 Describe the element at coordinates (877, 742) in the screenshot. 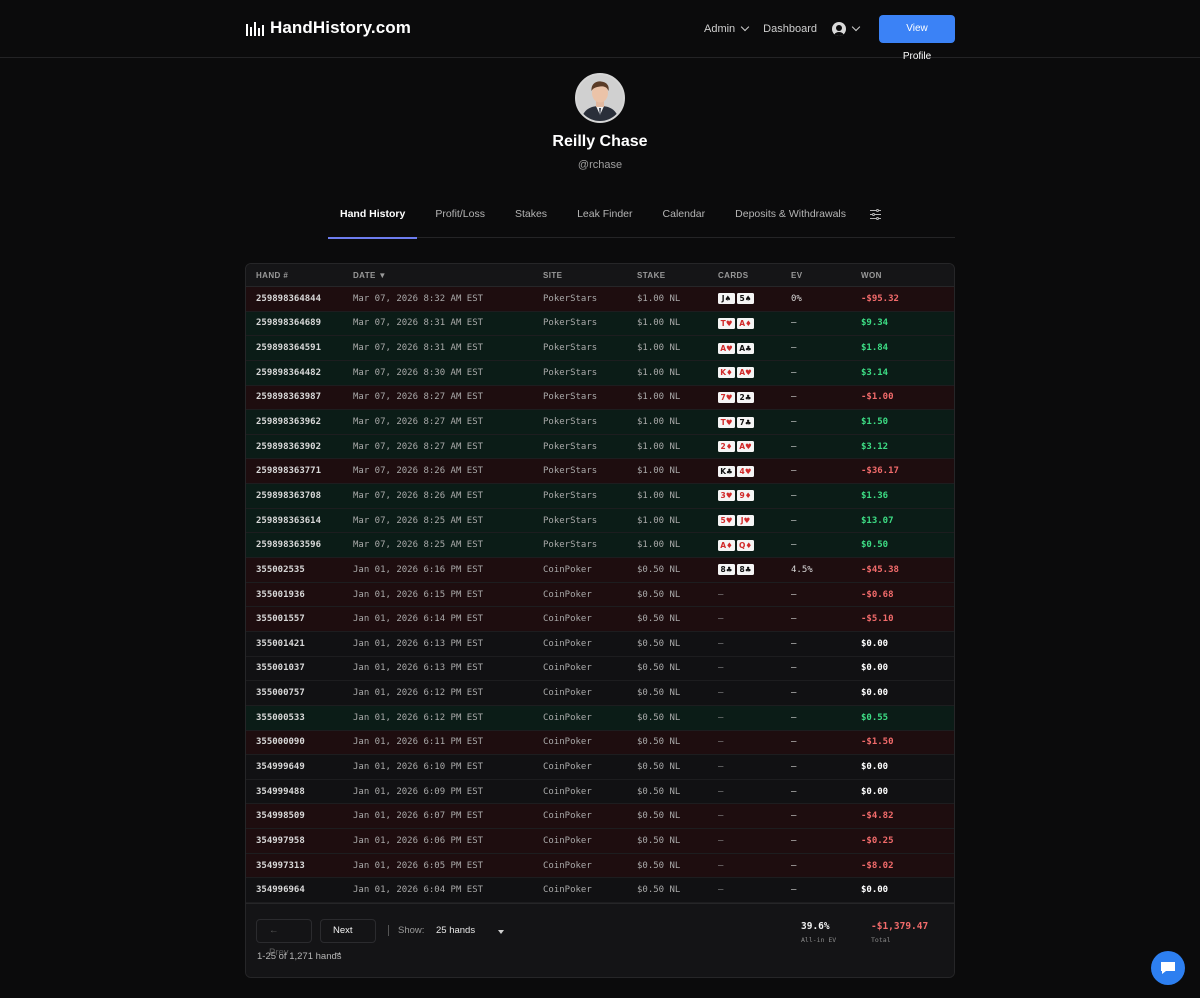

I see `hand-won: -$1.50` at that location.